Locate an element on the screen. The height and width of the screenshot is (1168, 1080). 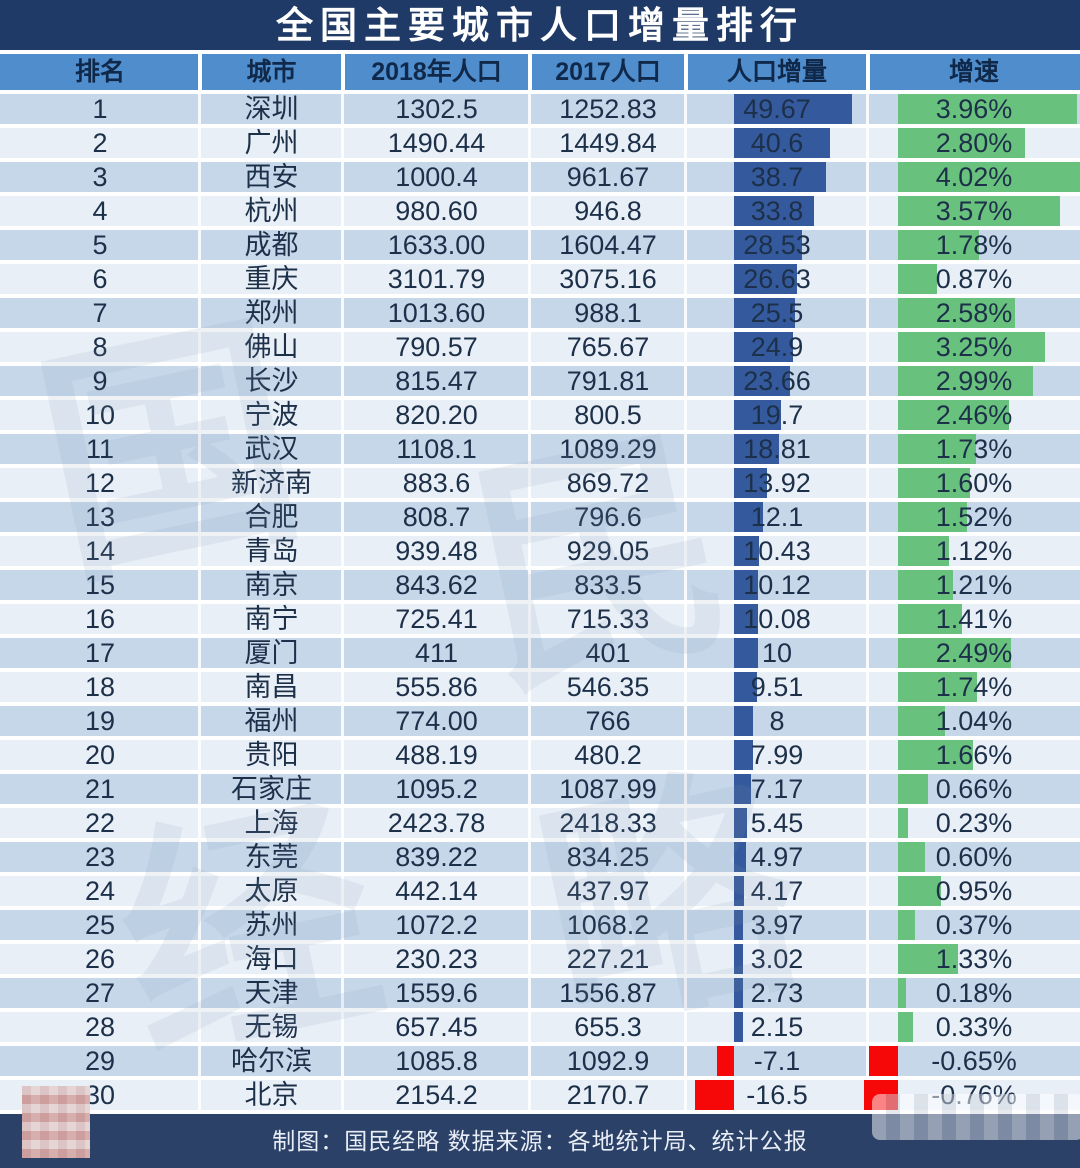
pop2017-cell: 437.97 is located at coordinates (608, 891).